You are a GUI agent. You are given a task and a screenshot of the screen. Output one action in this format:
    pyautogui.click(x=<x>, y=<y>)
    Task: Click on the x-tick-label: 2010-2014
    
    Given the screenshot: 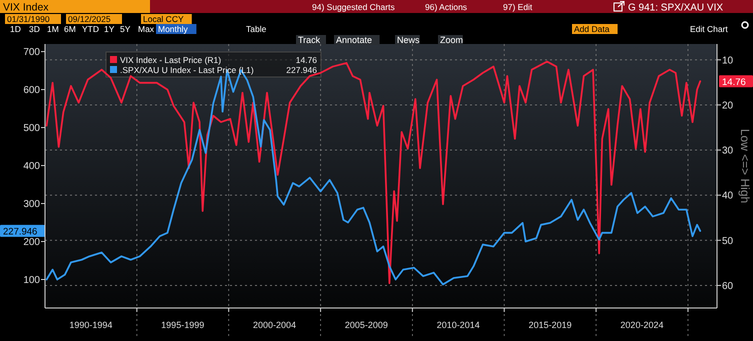 What is the action you would take?
    pyautogui.click(x=458, y=325)
    